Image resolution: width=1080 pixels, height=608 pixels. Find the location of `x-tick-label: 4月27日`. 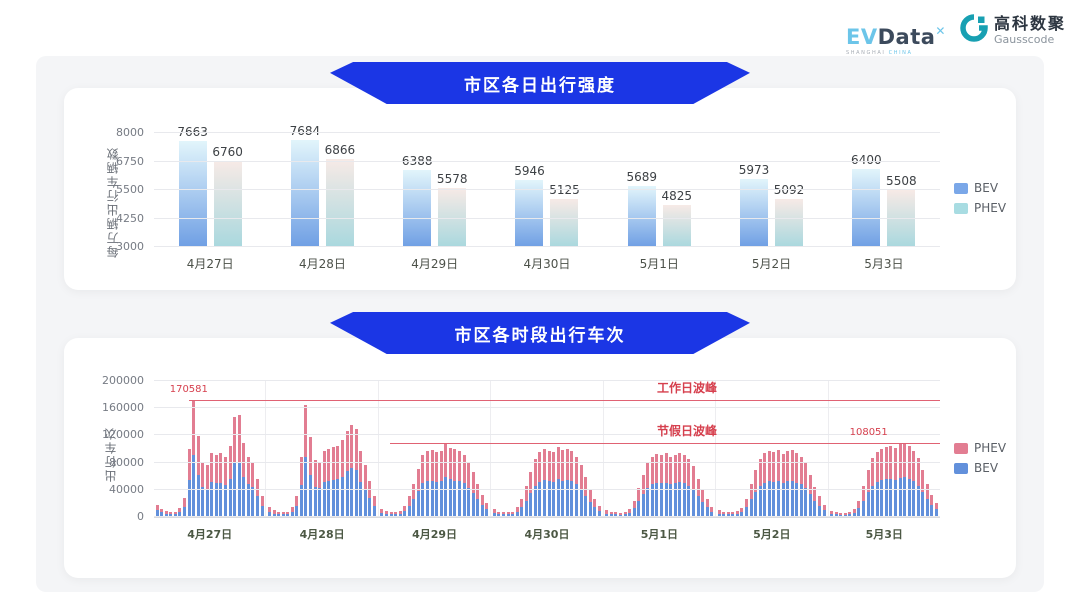

x-tick-label: 4月27日 is located at coordinates (210, 534).